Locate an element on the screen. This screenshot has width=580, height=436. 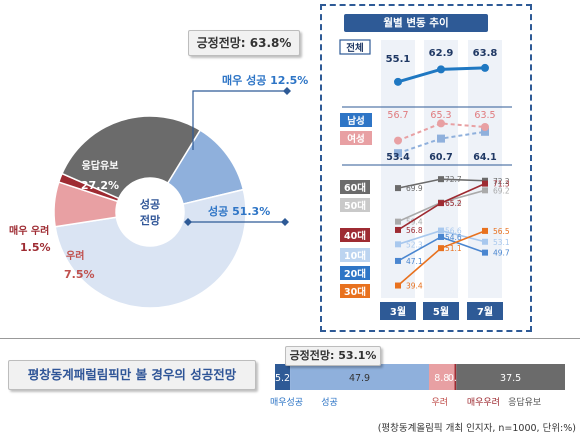
bar-value-reserve: 37.5 is located at coordinates (510, 378).